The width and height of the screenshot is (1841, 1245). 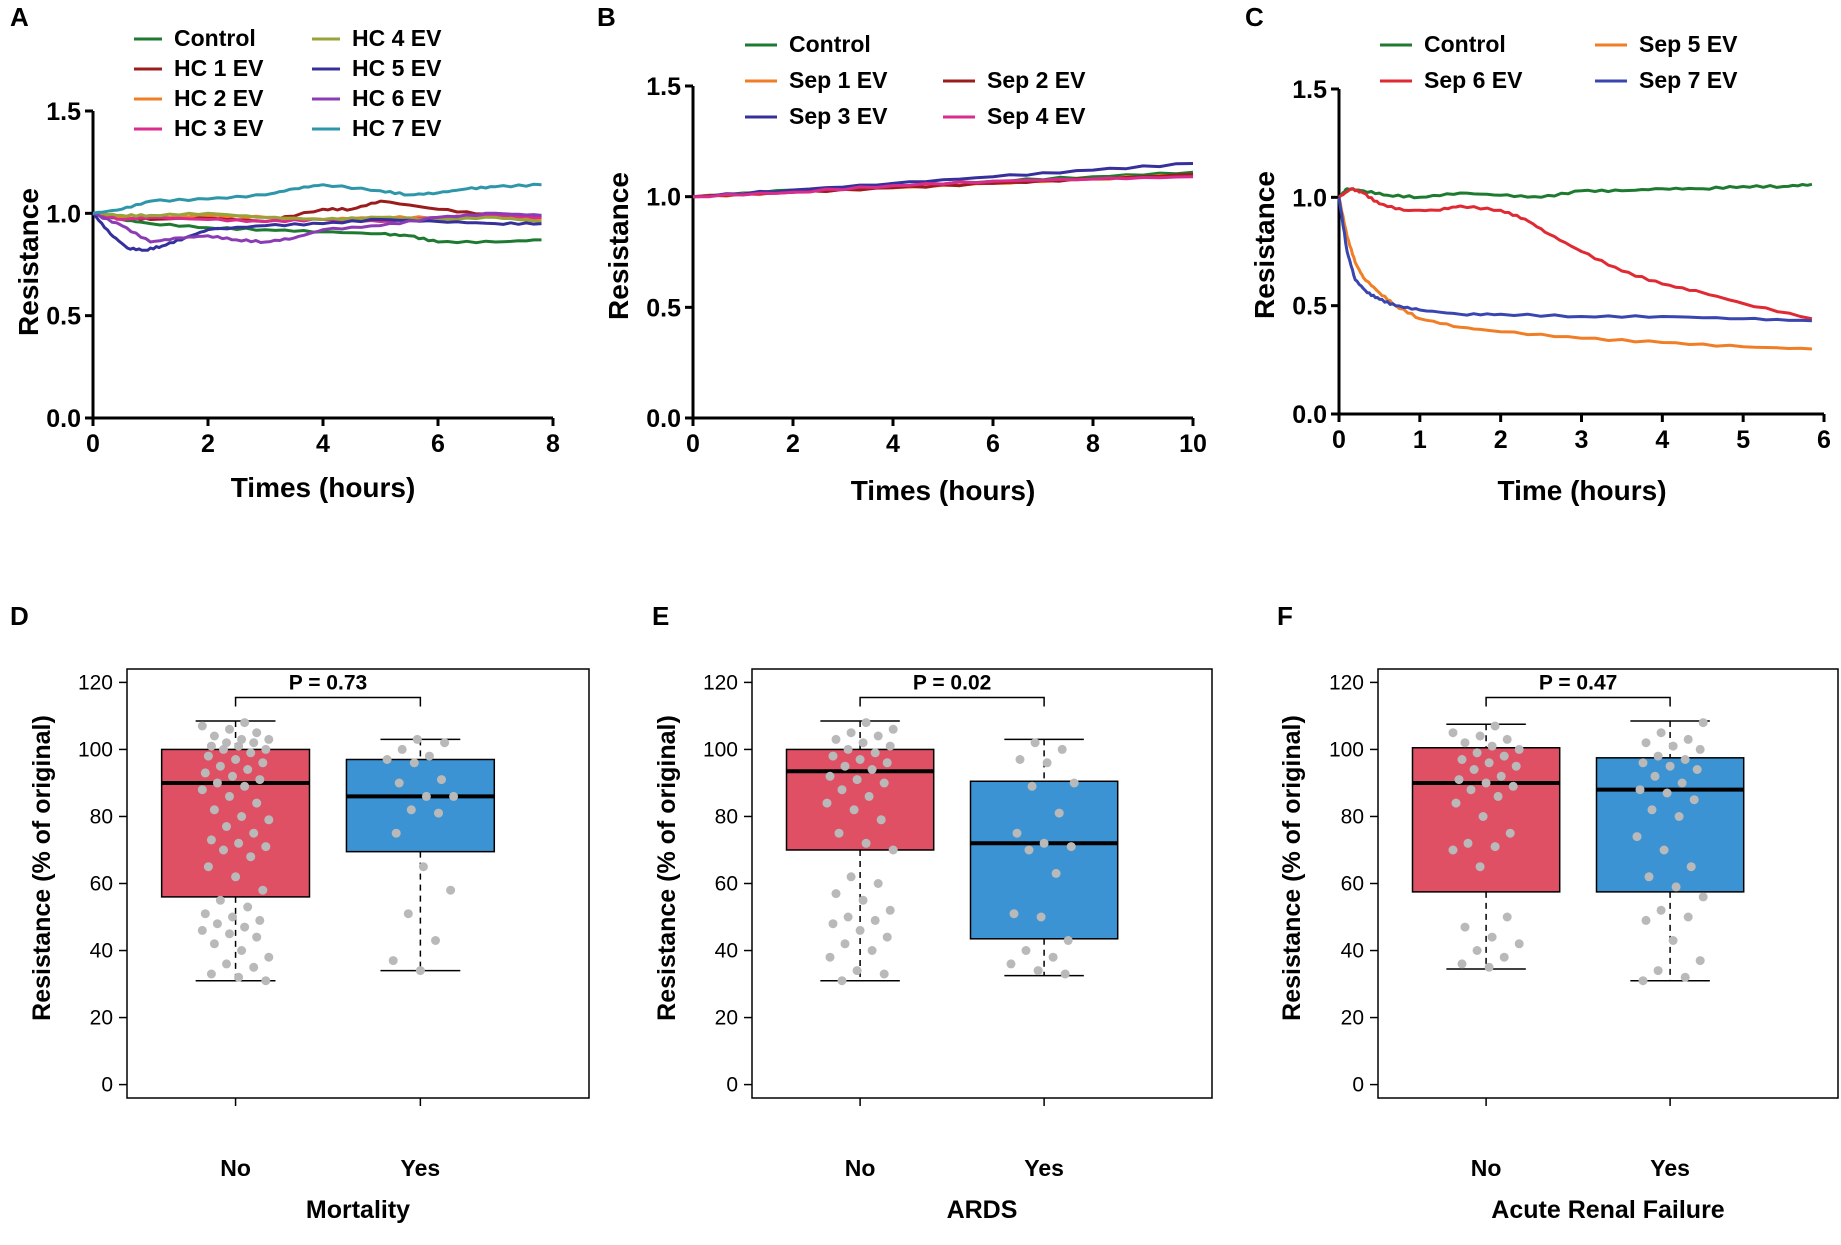 What do you see at coordinates (606, 17) in the screenshot?
I see `panel-letter: B` at bounding box center [606, 17].